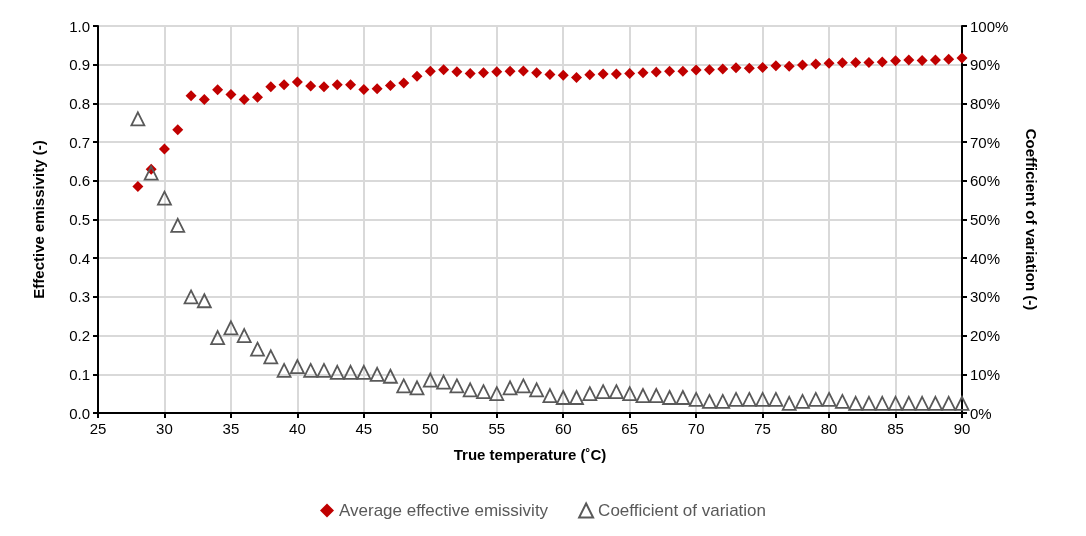 The height and width of the screenshot is (536, 1086). What do you see at coordinates (38, 219) in the screenshot?
I see `y-axis-title: Effective emissivity (-)` at bounding box center [38, 219].